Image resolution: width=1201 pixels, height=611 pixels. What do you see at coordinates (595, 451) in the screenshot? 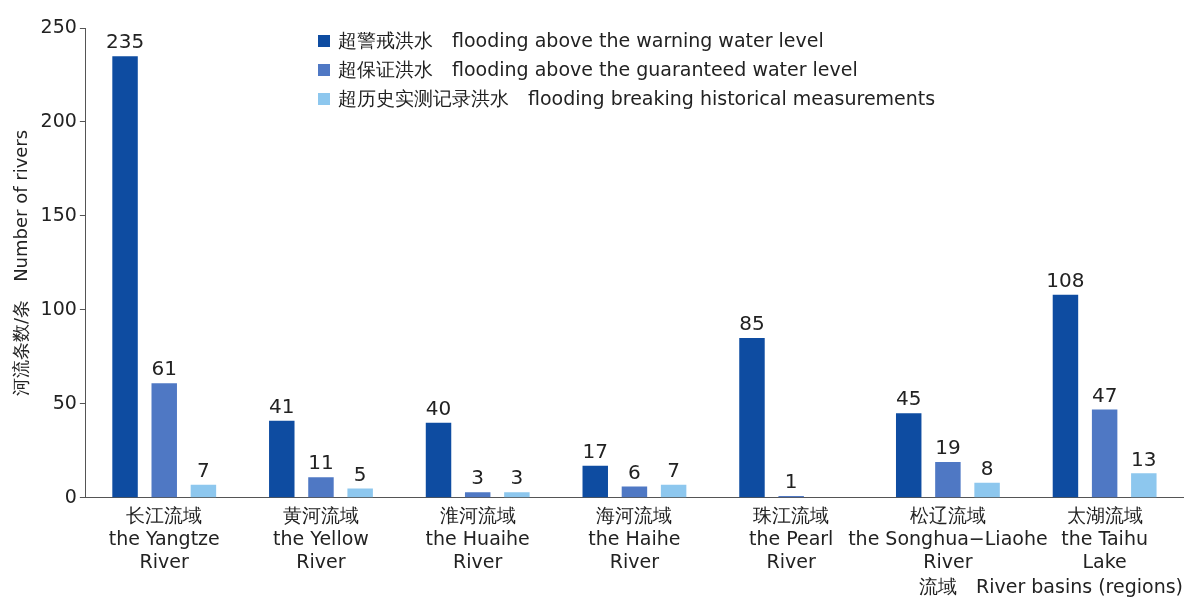
I see `data-label: 17` at bounding box center [595, 451].